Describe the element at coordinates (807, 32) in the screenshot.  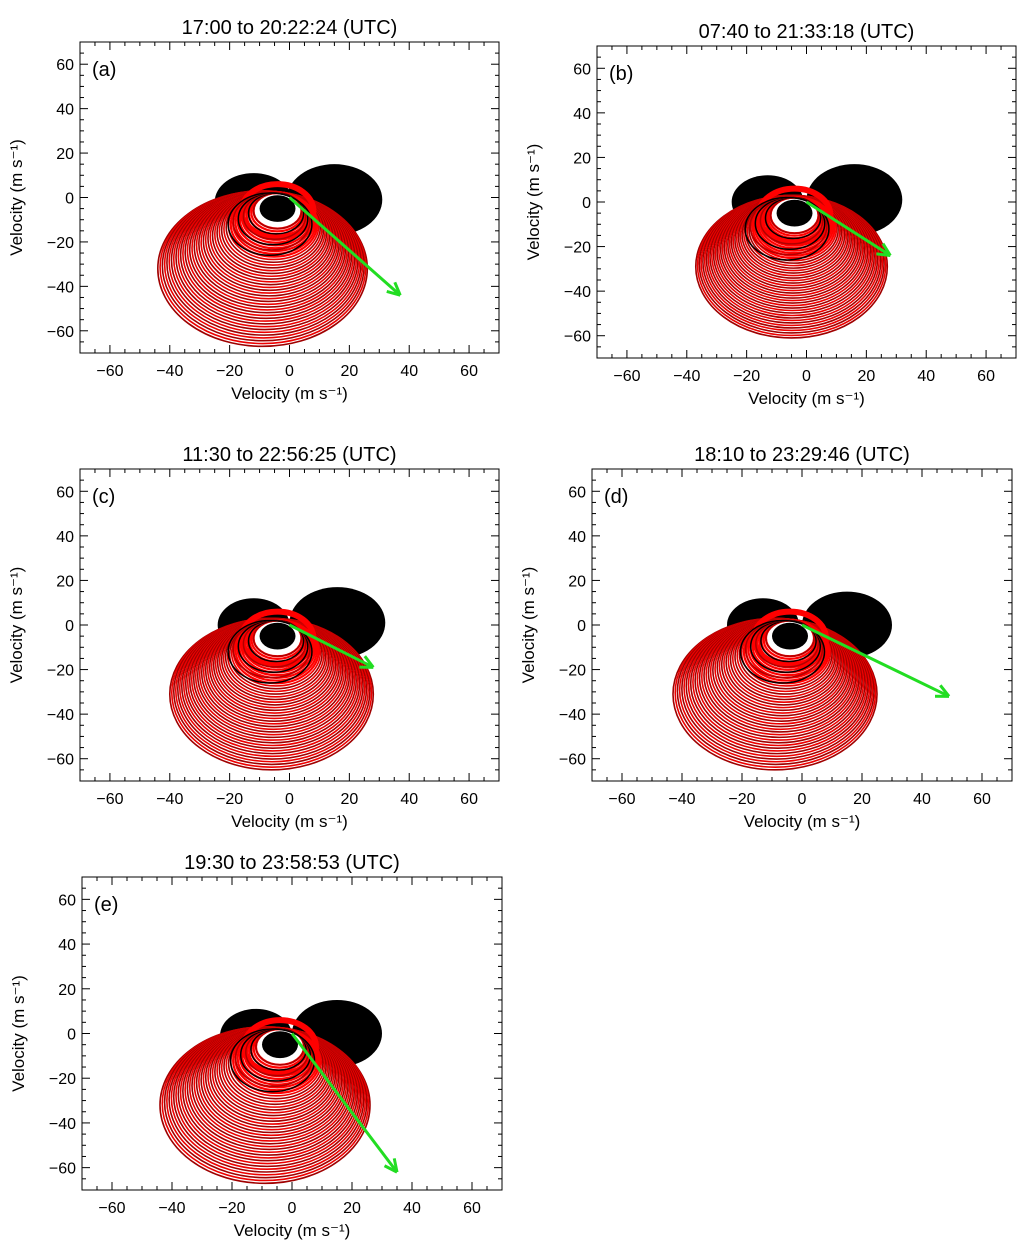
I see `panel-title: 07:40 to 21:33:18 (UTC)` at that location.